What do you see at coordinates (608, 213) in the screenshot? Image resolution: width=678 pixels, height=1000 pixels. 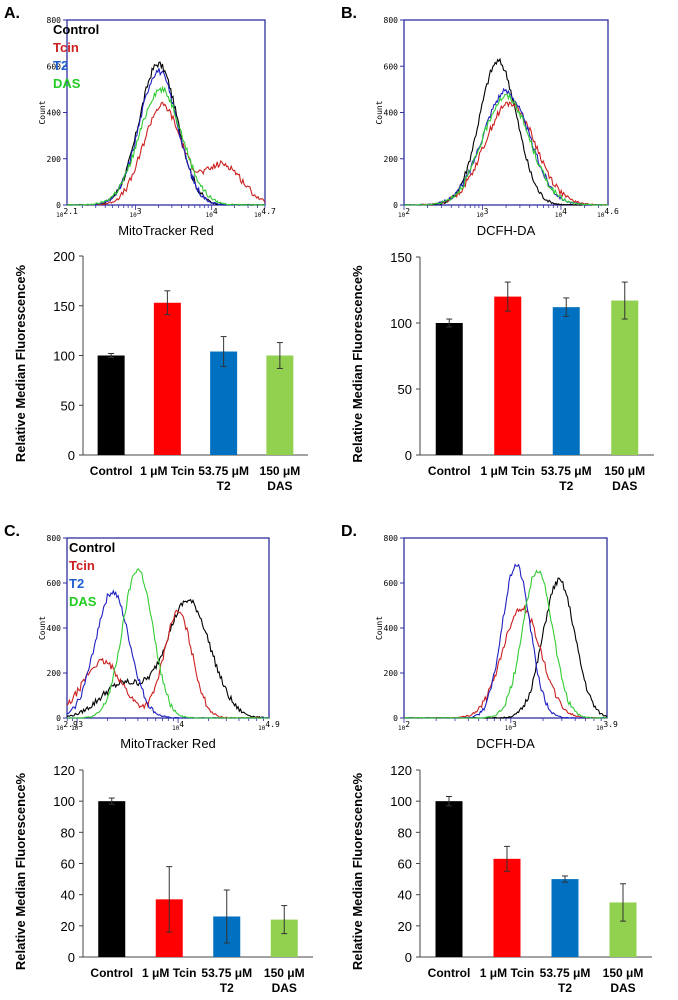 I see `hist-x-tick-label: 104.6` at bounding box center [608, 213].